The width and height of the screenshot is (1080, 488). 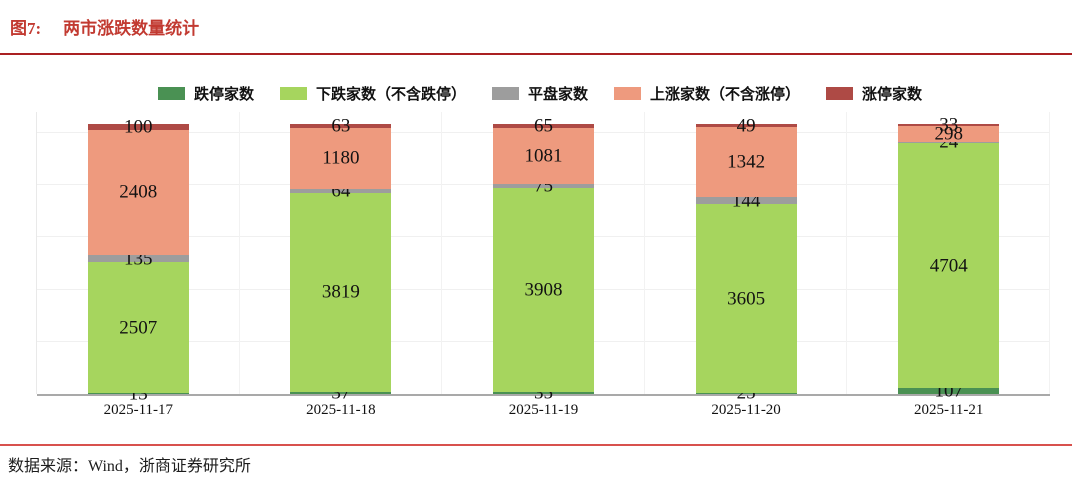 I want to click on bar-segment-2025-11-17-series3, so click(x=138, y=192).